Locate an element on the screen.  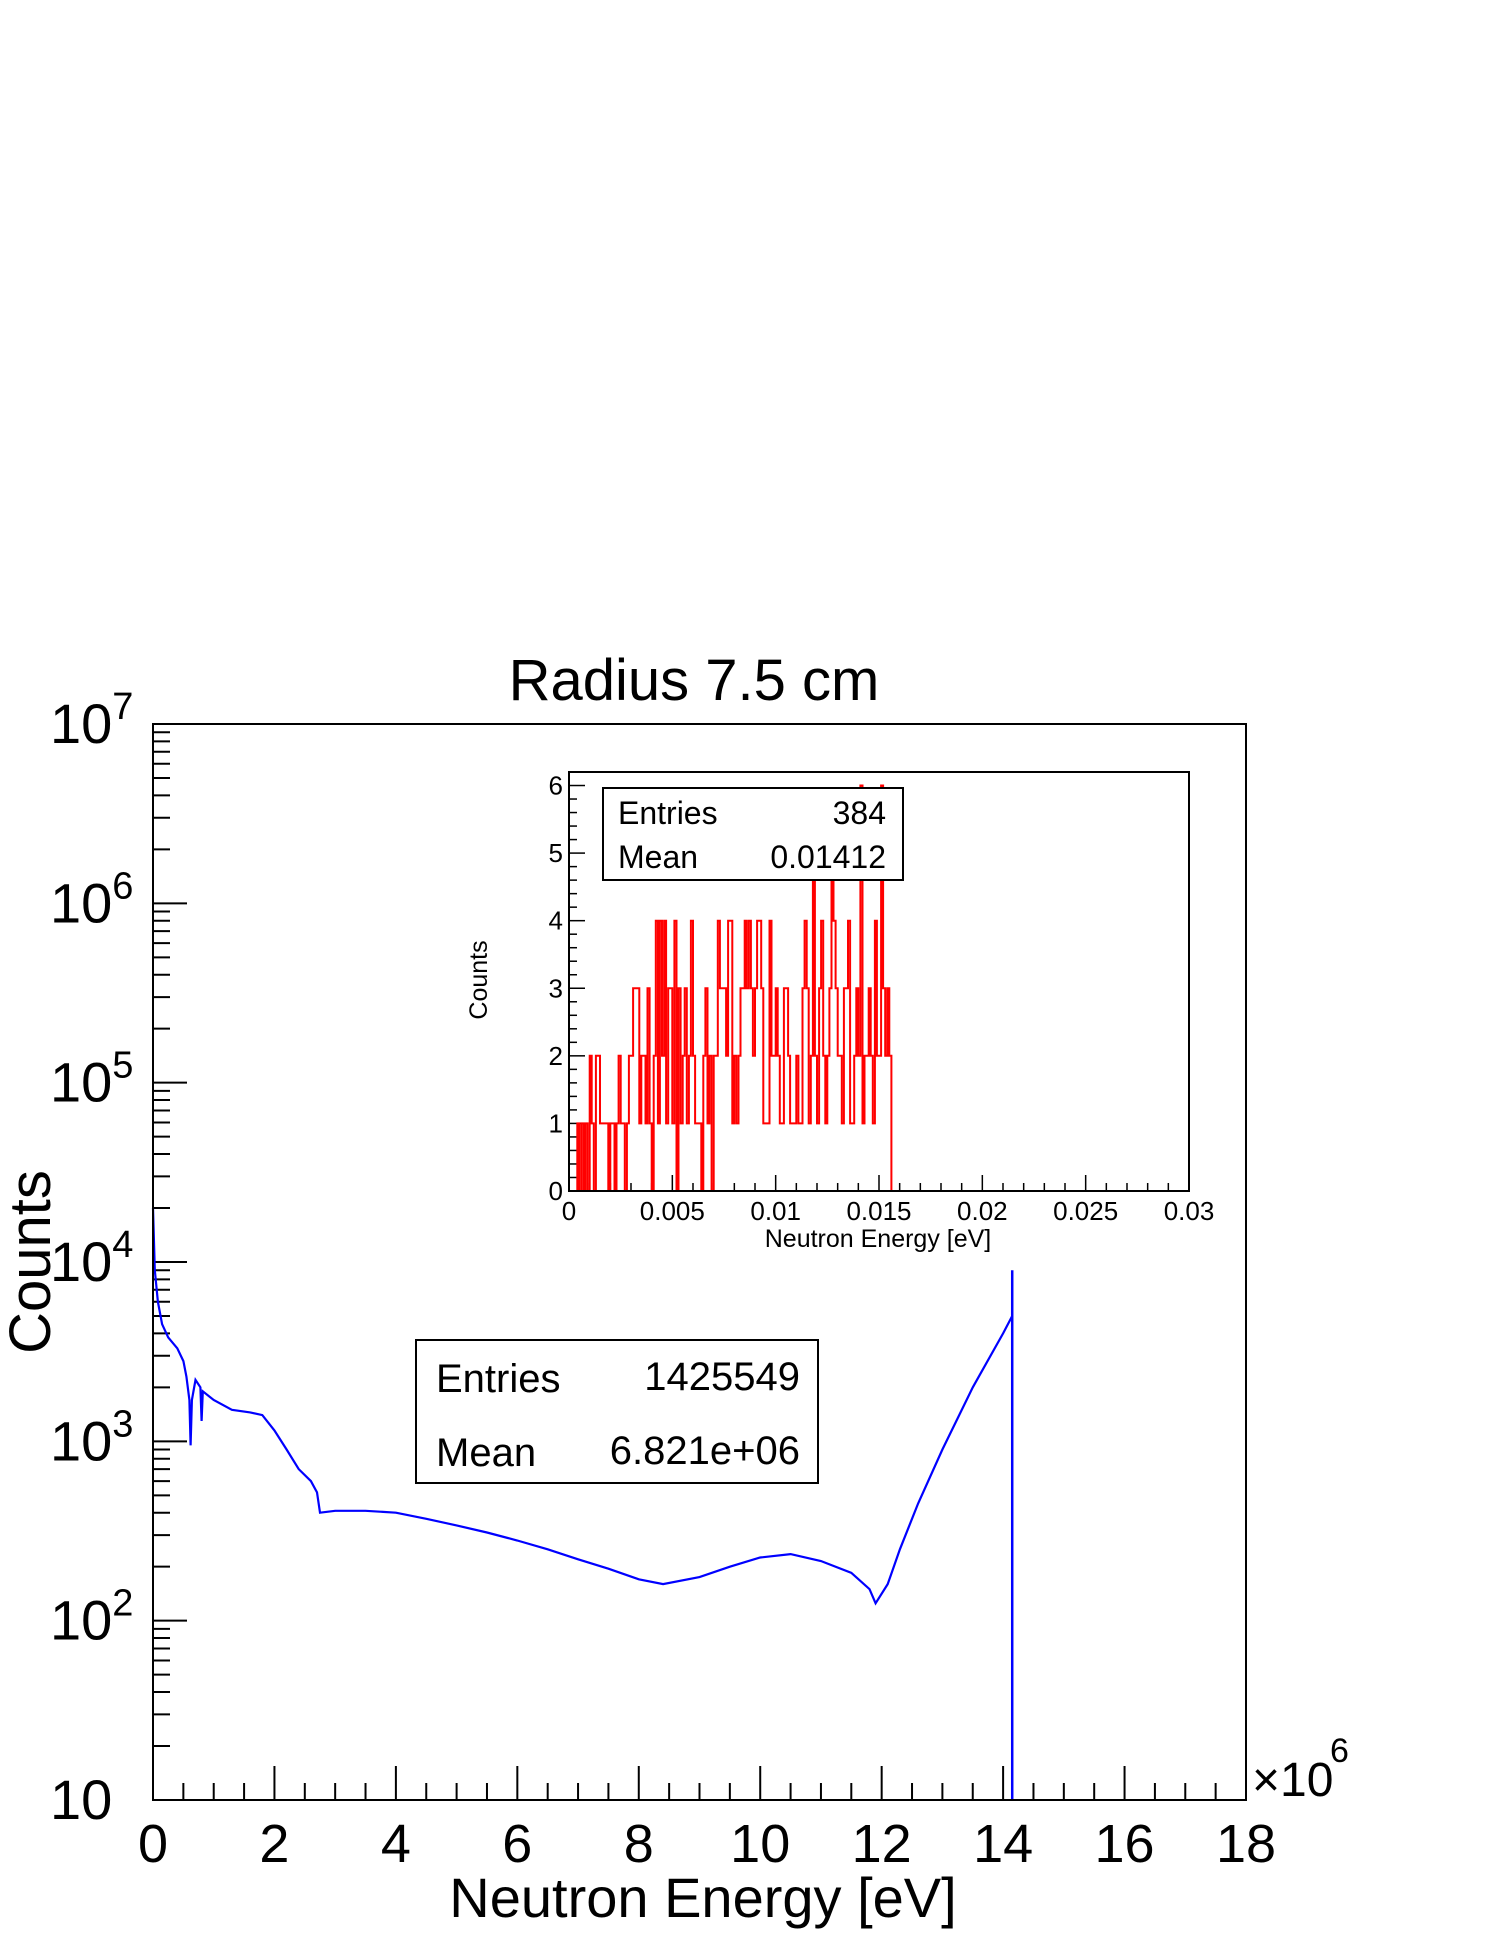
main-y-tick-label: 10⁶ is located at coordinates (91, 899).